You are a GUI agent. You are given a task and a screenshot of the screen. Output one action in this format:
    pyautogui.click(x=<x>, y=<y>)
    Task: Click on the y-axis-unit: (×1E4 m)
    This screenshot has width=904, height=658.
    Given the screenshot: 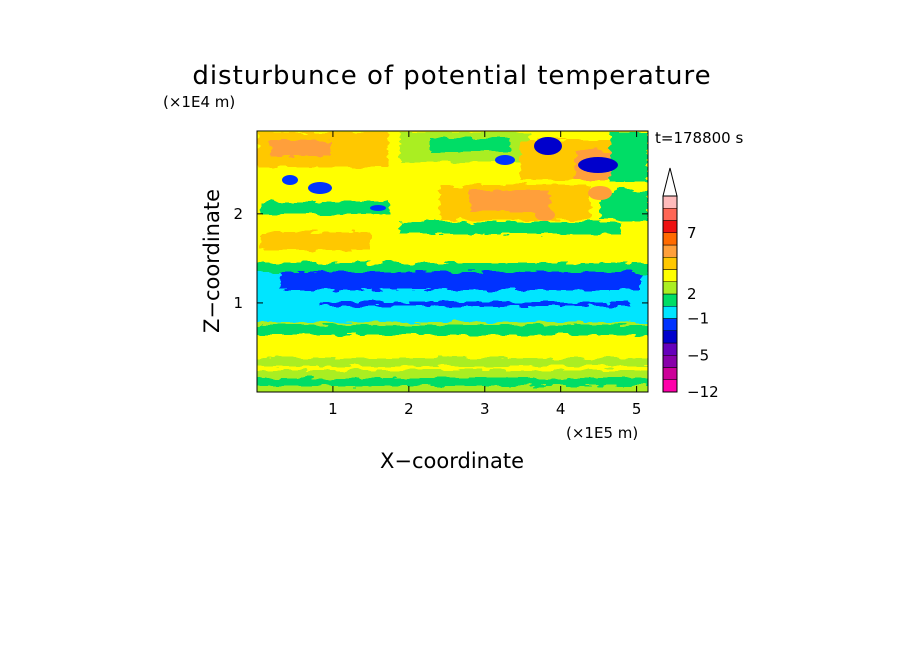 What is the action you would take?
    pyautogui.click(x=199, y=102)
    